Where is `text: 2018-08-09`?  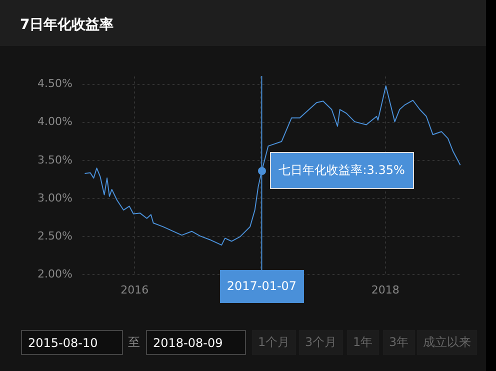 text: 2018-08-09 is located at coordinates (196, 342).